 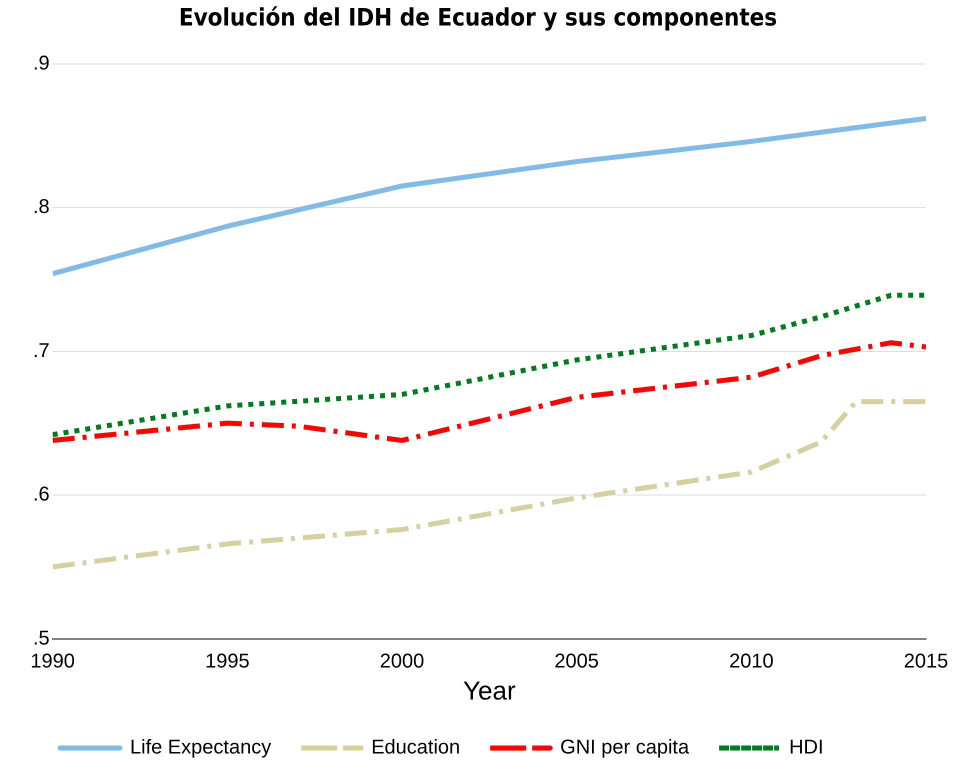 I want to click on legend-label: HDI, so click(x=806, y=747).